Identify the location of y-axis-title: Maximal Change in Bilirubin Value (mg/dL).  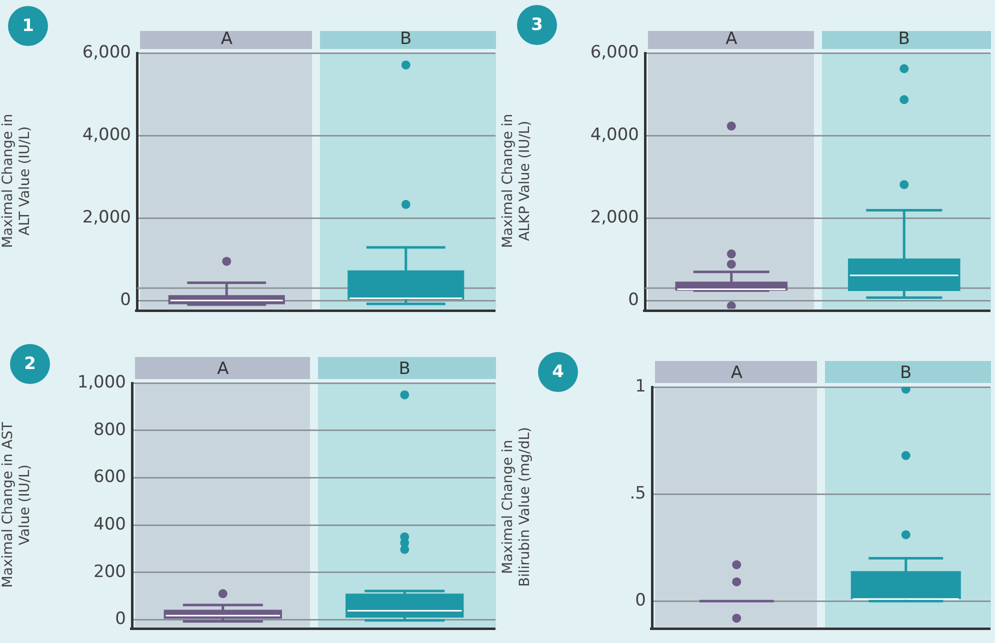
(516, 507).